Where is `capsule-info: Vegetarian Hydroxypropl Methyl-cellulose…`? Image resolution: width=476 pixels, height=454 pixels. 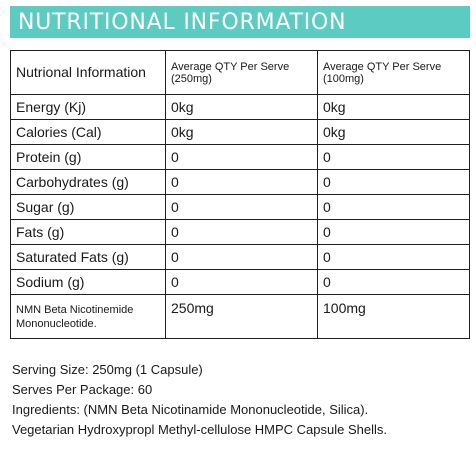 capsule-info: Vegetarian Hydroxypropl Methyl-cellulose… is located at coordinates (200, 429).